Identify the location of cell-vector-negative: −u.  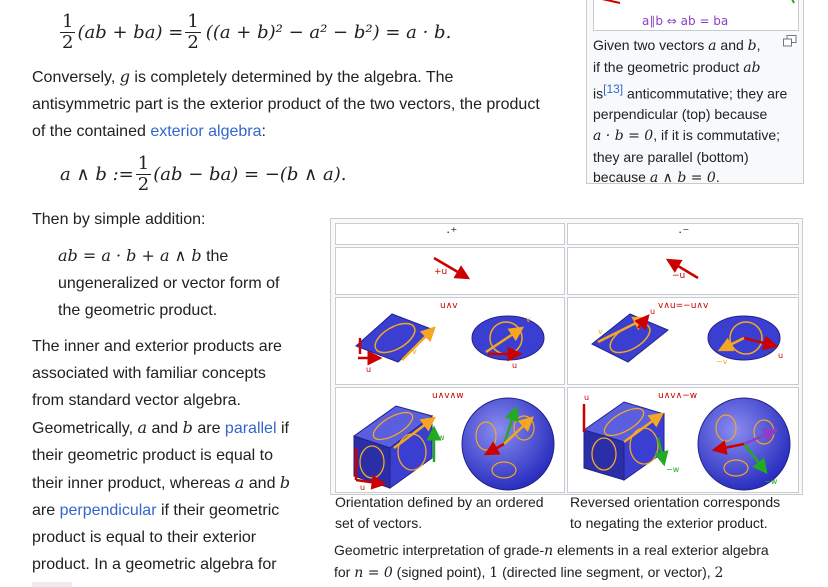
(683, 271).